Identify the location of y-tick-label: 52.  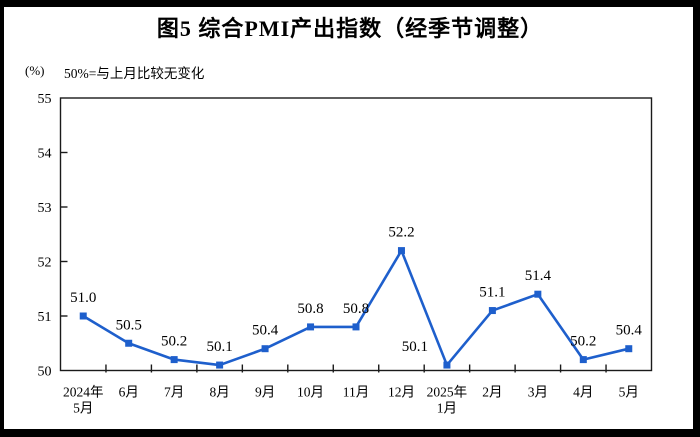
(45, 263).